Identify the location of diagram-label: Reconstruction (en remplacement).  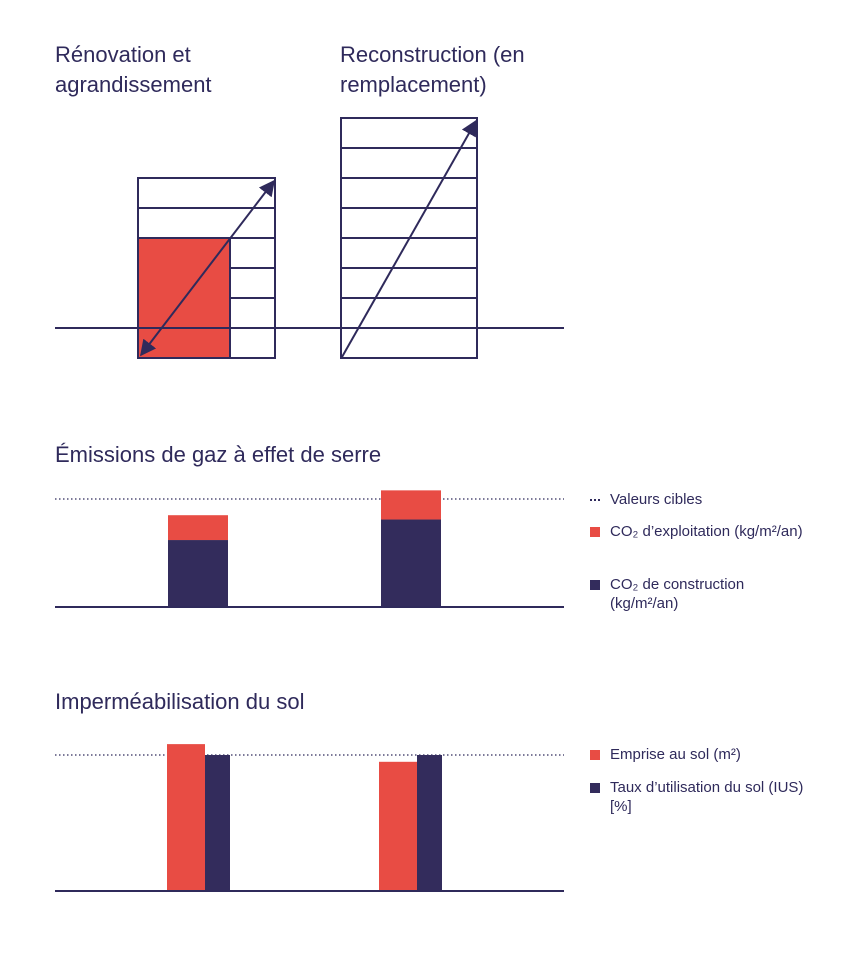
(432, 69).